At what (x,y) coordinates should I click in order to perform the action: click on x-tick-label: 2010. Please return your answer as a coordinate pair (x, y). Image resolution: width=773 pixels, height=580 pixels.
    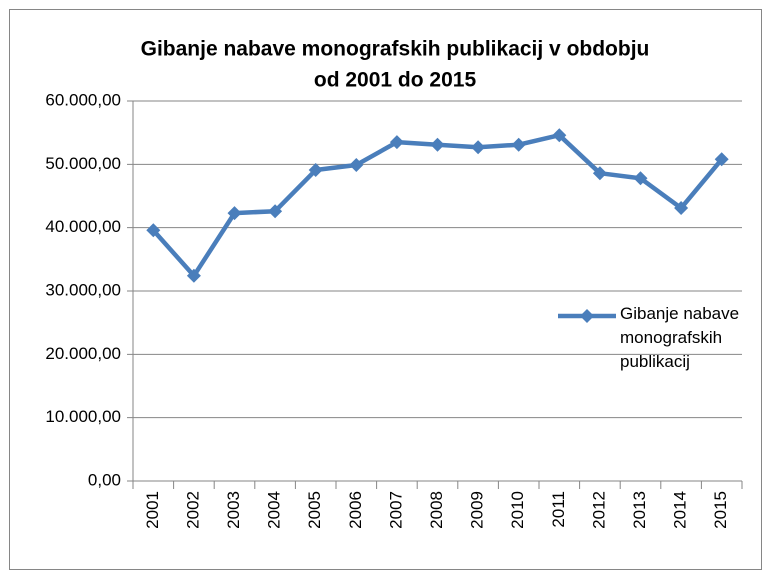
    Looking at the image, I should click on (517, 510).